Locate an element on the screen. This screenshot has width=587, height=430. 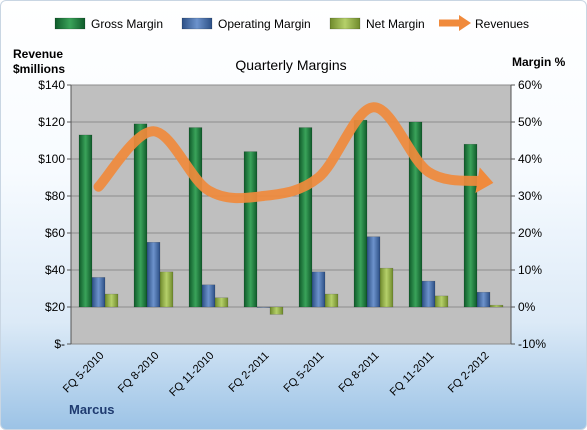
left-tick-label: $100 is located at coordinates (51, 159).